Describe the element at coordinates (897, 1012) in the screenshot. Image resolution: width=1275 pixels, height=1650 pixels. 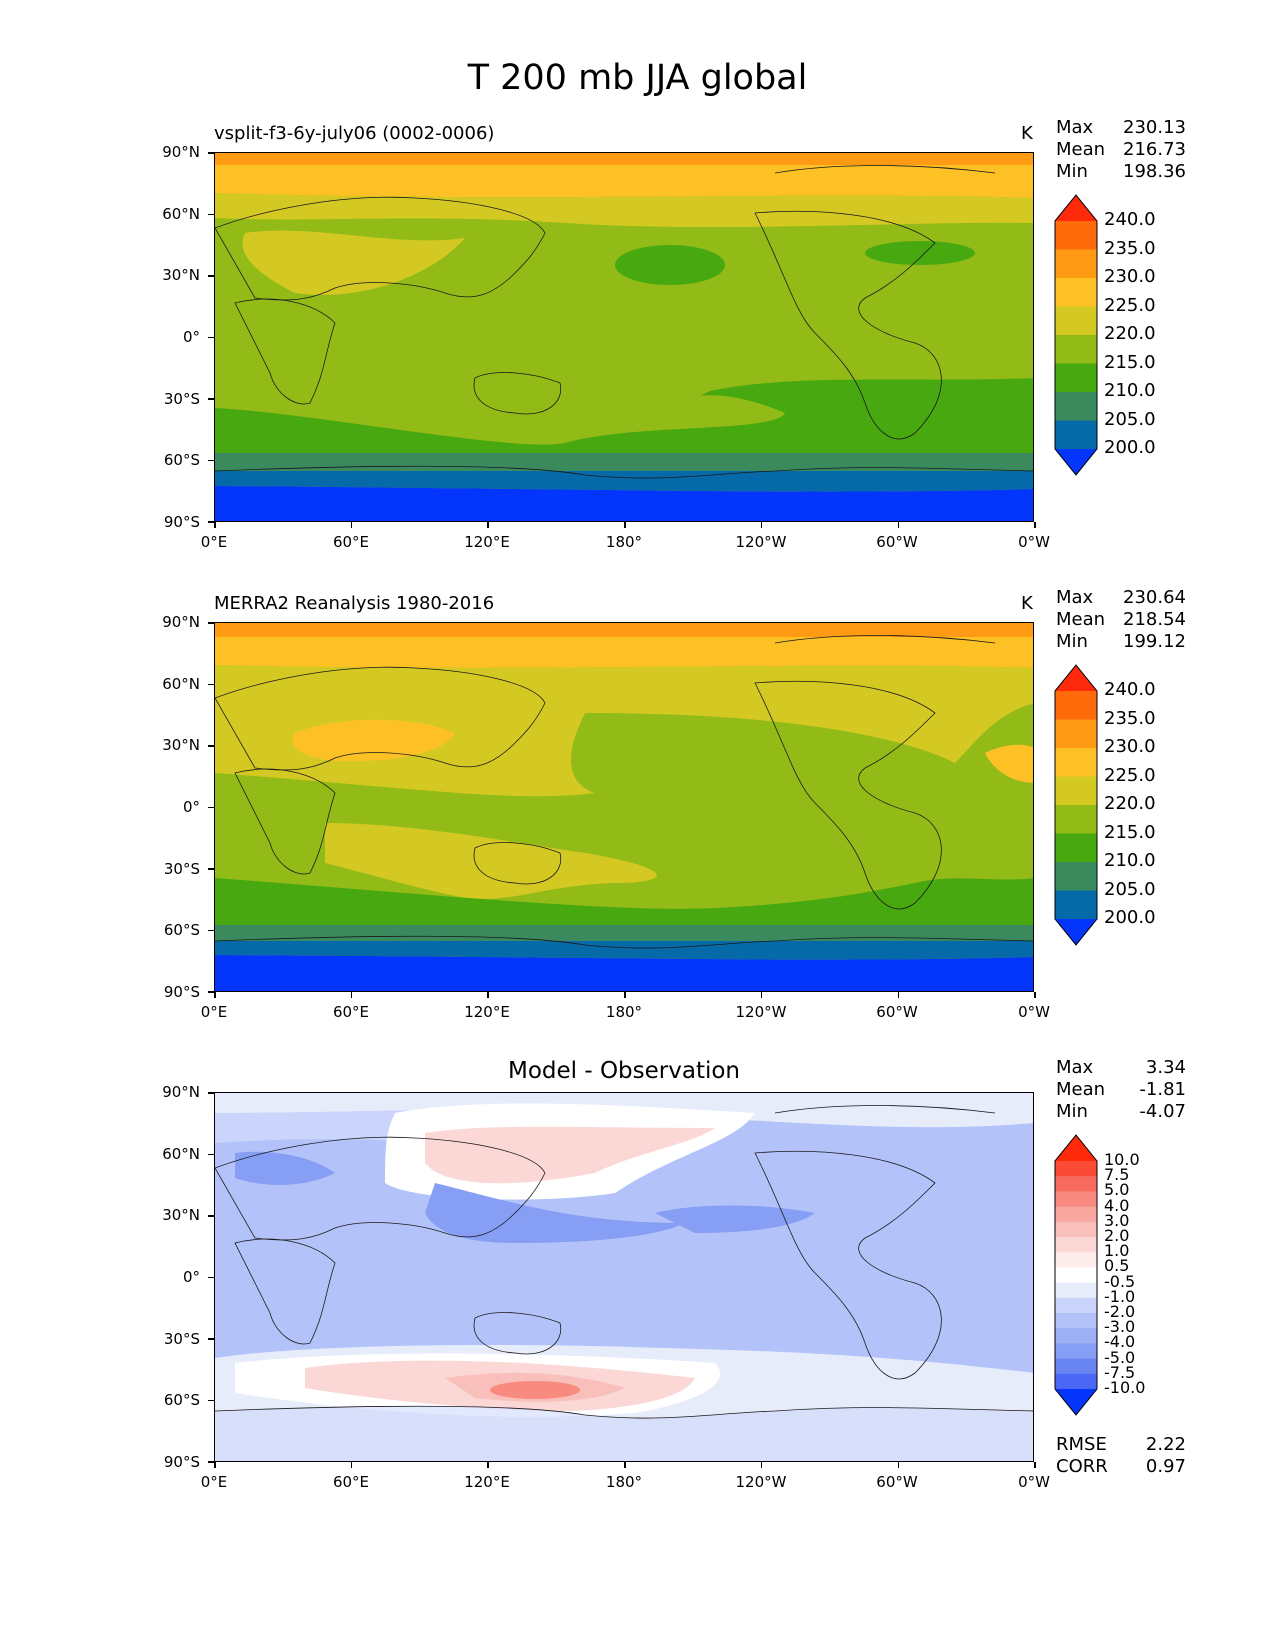
I see `x-tick-label: 60°W` at that location.